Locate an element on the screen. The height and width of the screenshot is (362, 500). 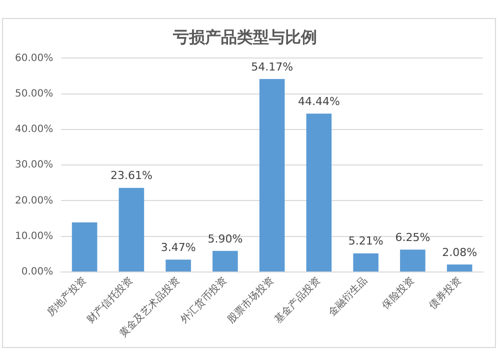
y-tick-label: 60.00% is located at coordinates (34, 58).